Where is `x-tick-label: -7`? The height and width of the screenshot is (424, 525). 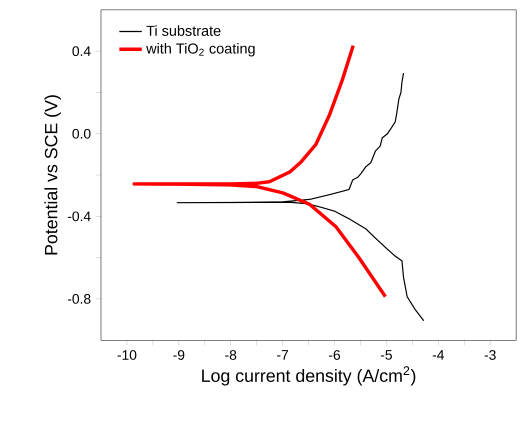 x-tick-label: -7 is located at coordinates (282, 355).